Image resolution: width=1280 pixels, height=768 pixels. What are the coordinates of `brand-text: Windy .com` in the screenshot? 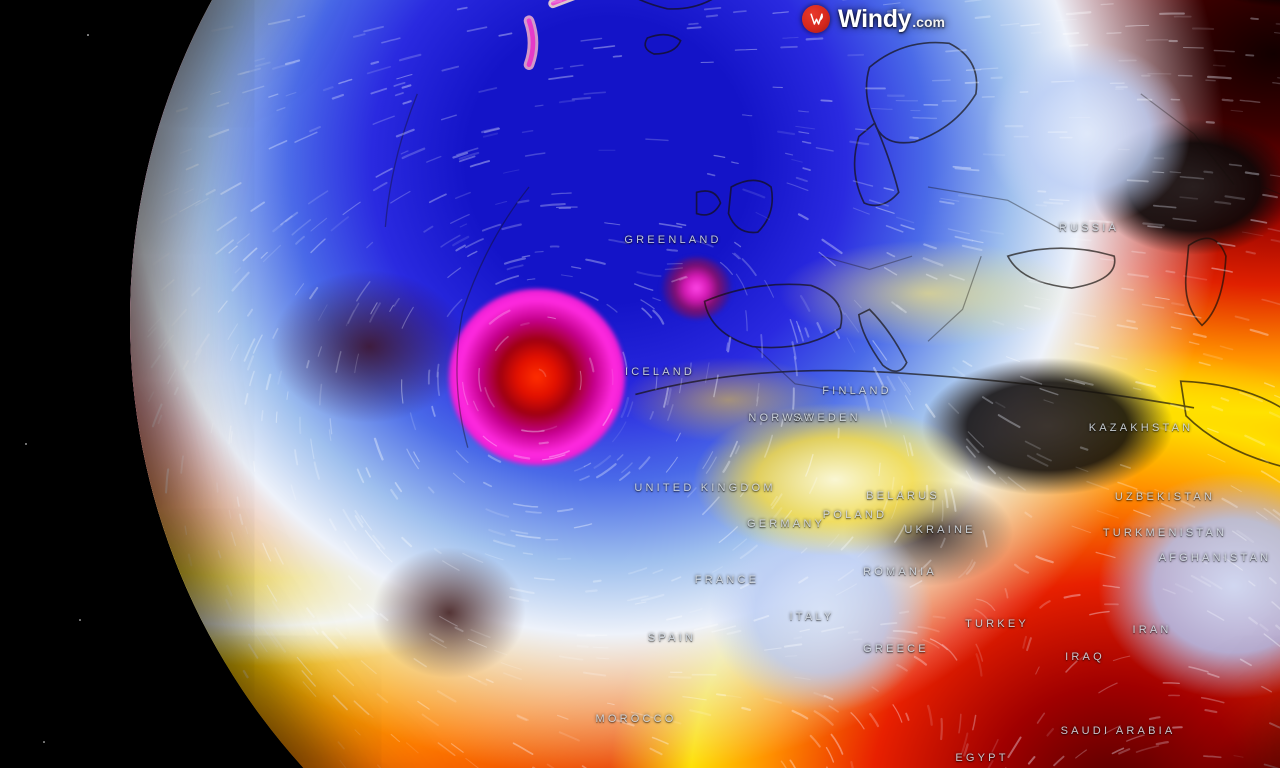 It's located at (891, 18).